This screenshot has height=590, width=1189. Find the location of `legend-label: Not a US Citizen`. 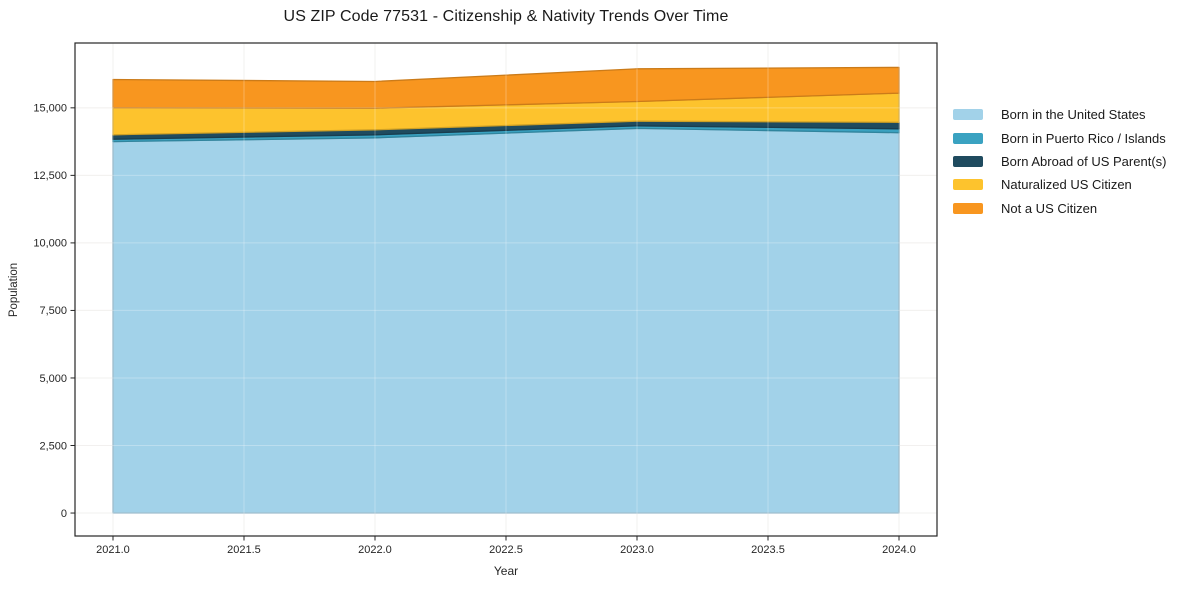

legend-label: Not a US Citizen is located at coordinates (1049, 208).